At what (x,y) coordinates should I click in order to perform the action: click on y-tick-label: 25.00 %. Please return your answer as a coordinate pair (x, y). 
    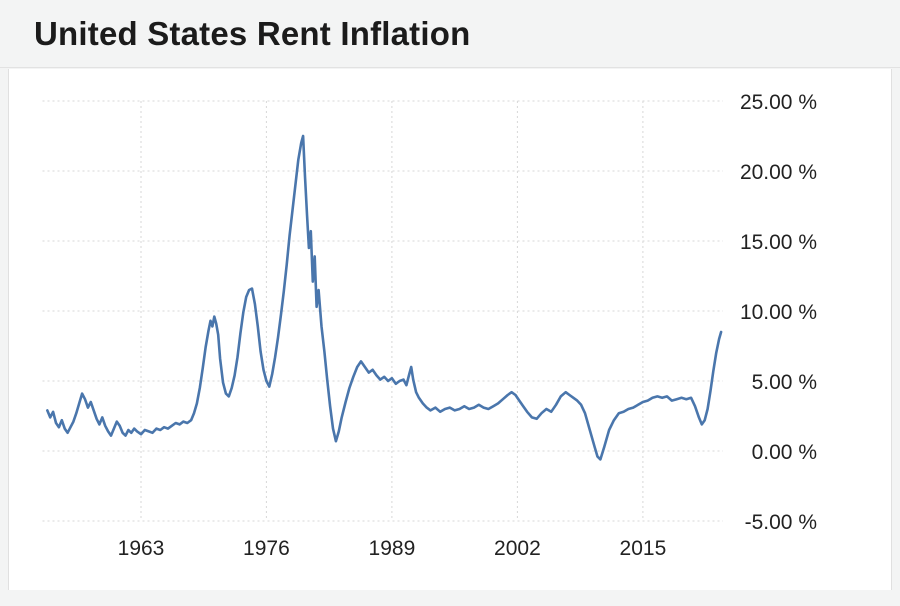
    Looking at the image, I should click on (778, 102).